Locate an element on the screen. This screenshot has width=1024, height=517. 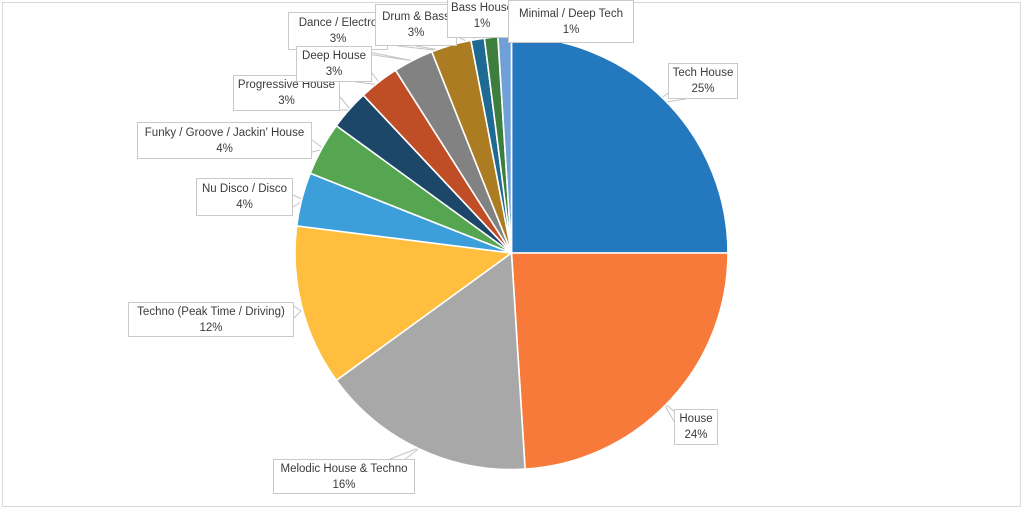
data-label-bass-house: Bass House 1% is located at coordinates (482, 19).